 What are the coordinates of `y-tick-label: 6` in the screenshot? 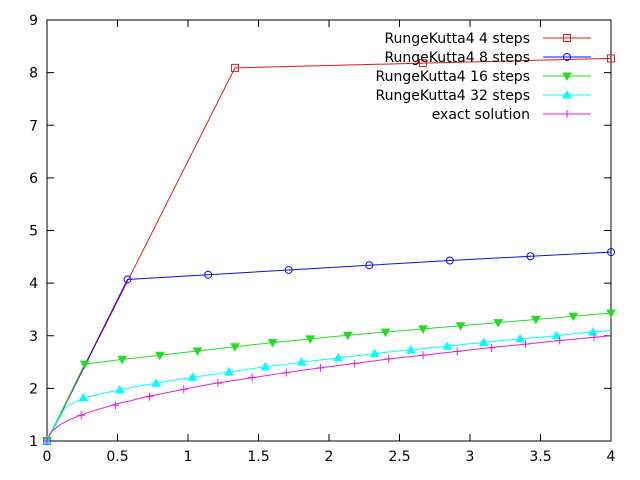 It's located at (33, 179).